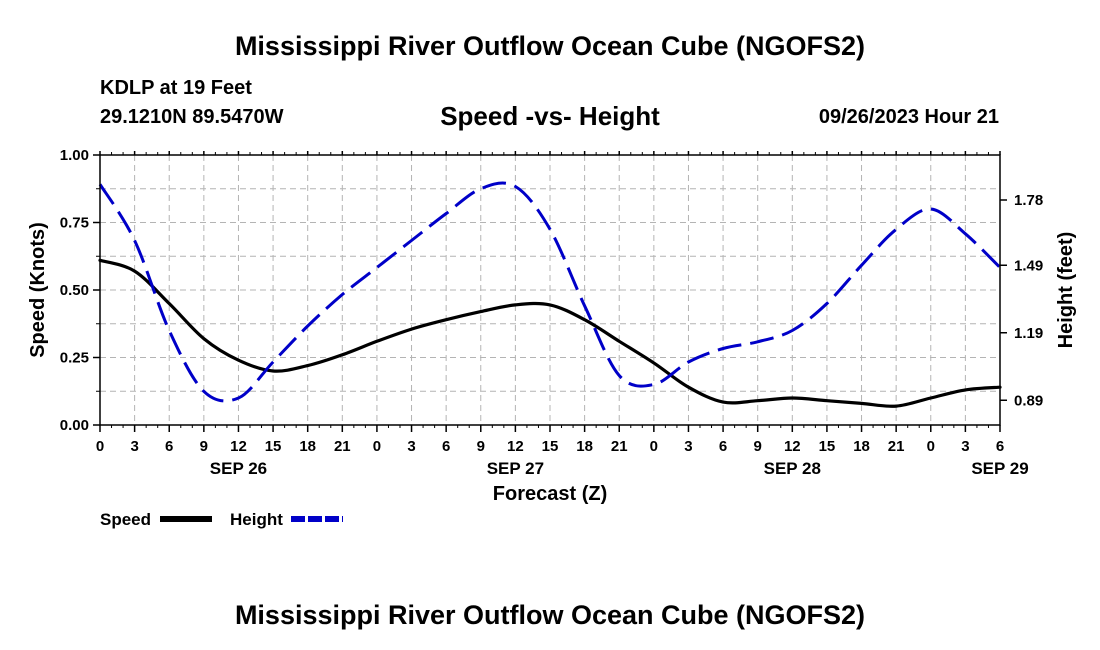 This screenshot has height=650, width=1100. I want to click on y2-axis-label: Height (feet), so click(1066, 290).